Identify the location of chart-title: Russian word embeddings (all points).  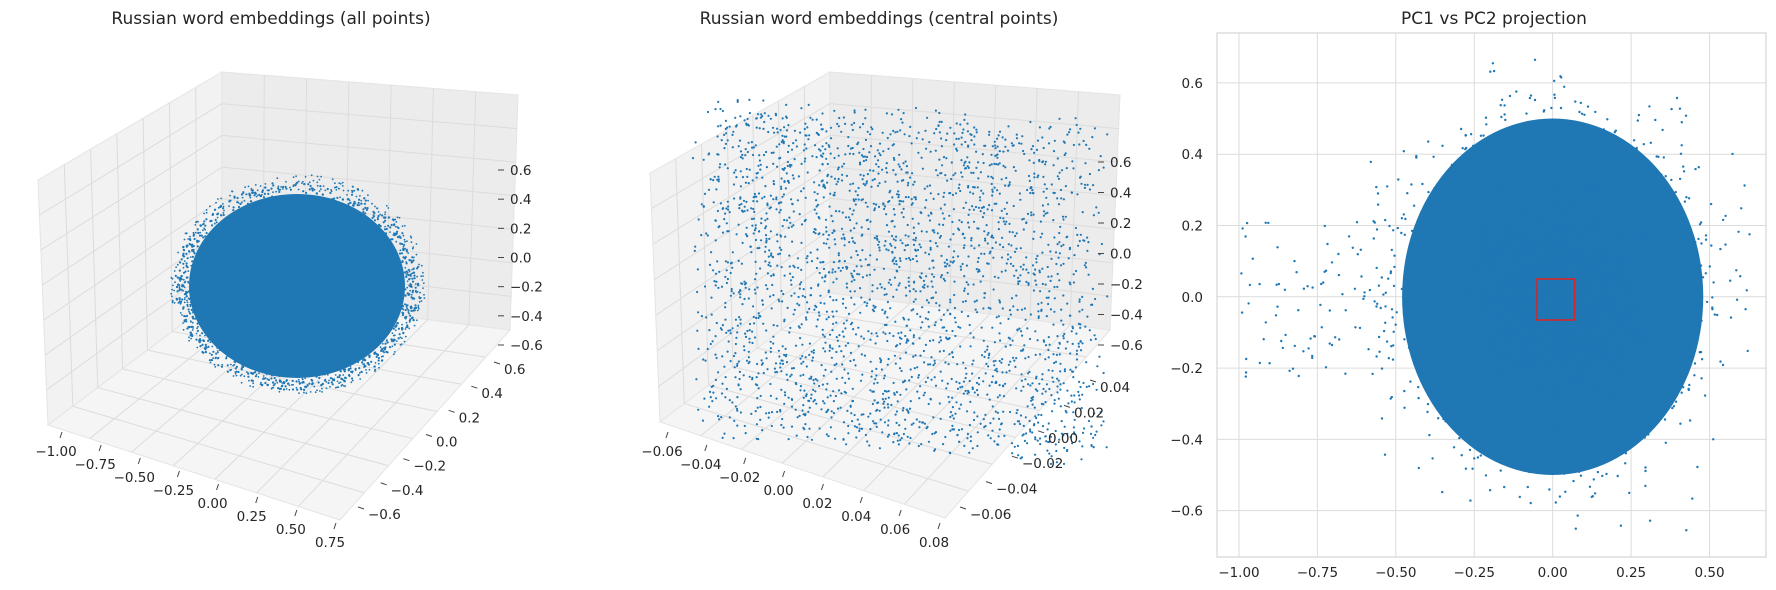
(270, 19).